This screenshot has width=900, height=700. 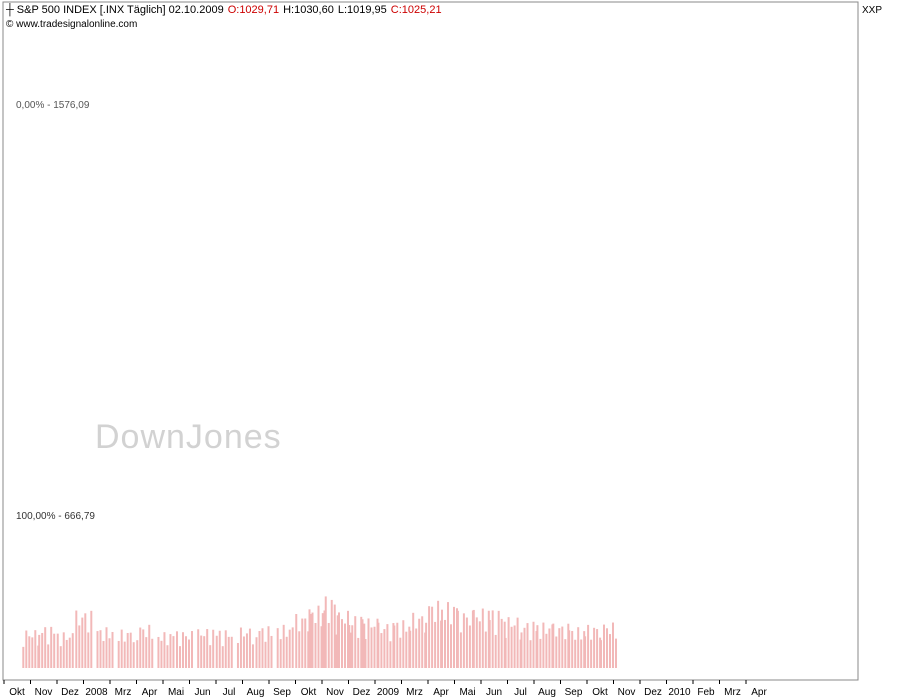 I want to click on x-tick-label: Feb, so click(x=706, y=692).